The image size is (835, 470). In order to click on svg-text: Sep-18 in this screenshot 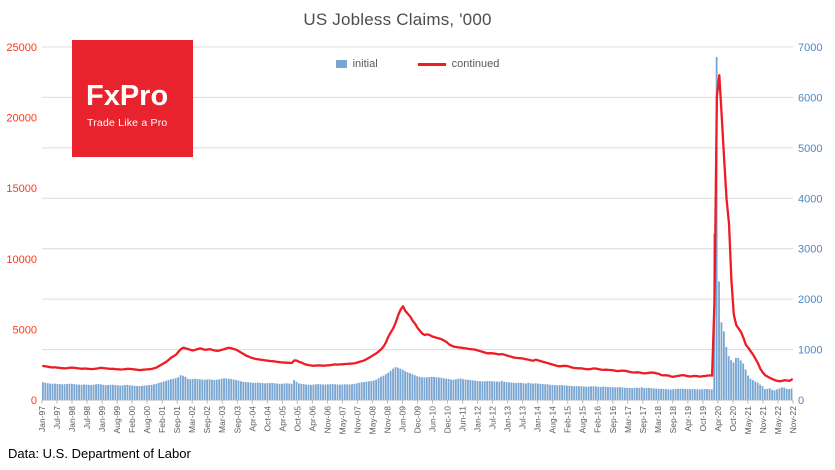, I will do `click(673, 420)`.